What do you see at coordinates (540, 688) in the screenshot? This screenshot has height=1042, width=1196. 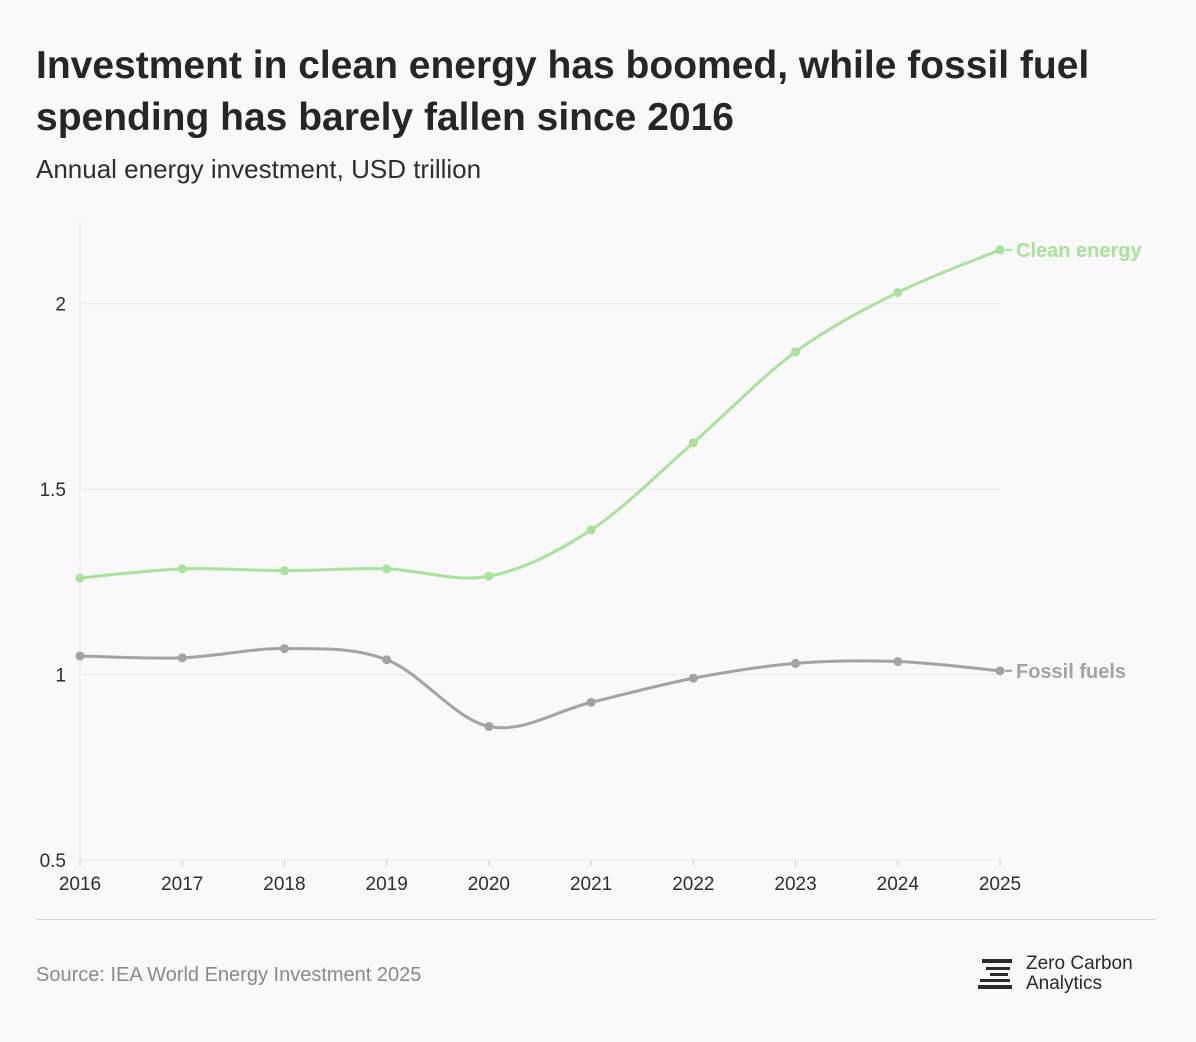 I see `fossil-fuels-line` at bounding box center [540, 688].